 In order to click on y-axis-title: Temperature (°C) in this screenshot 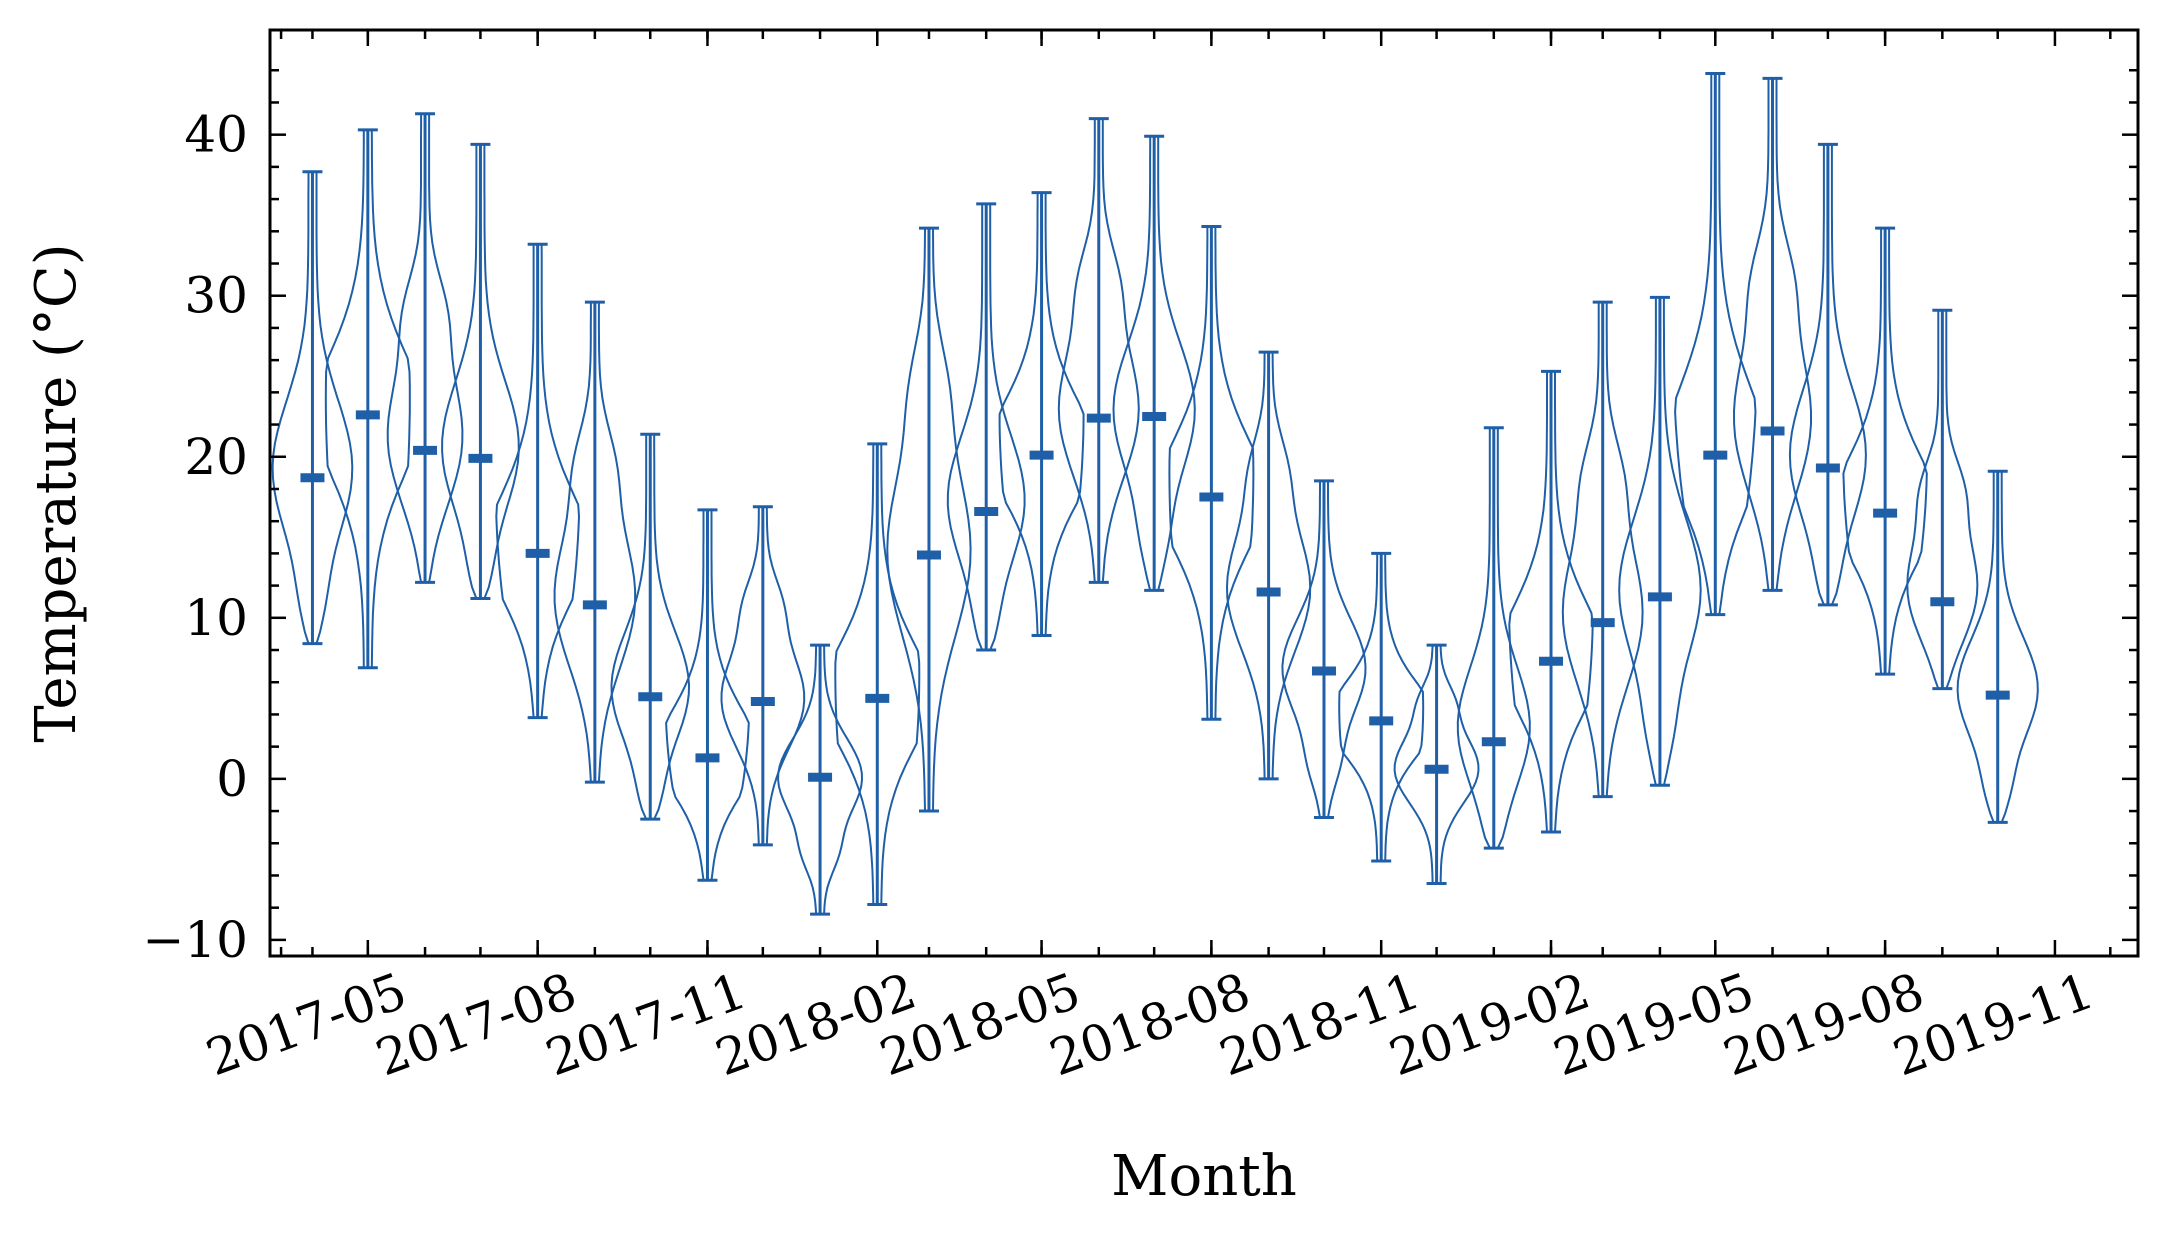, I will do `click(56, 492)`.